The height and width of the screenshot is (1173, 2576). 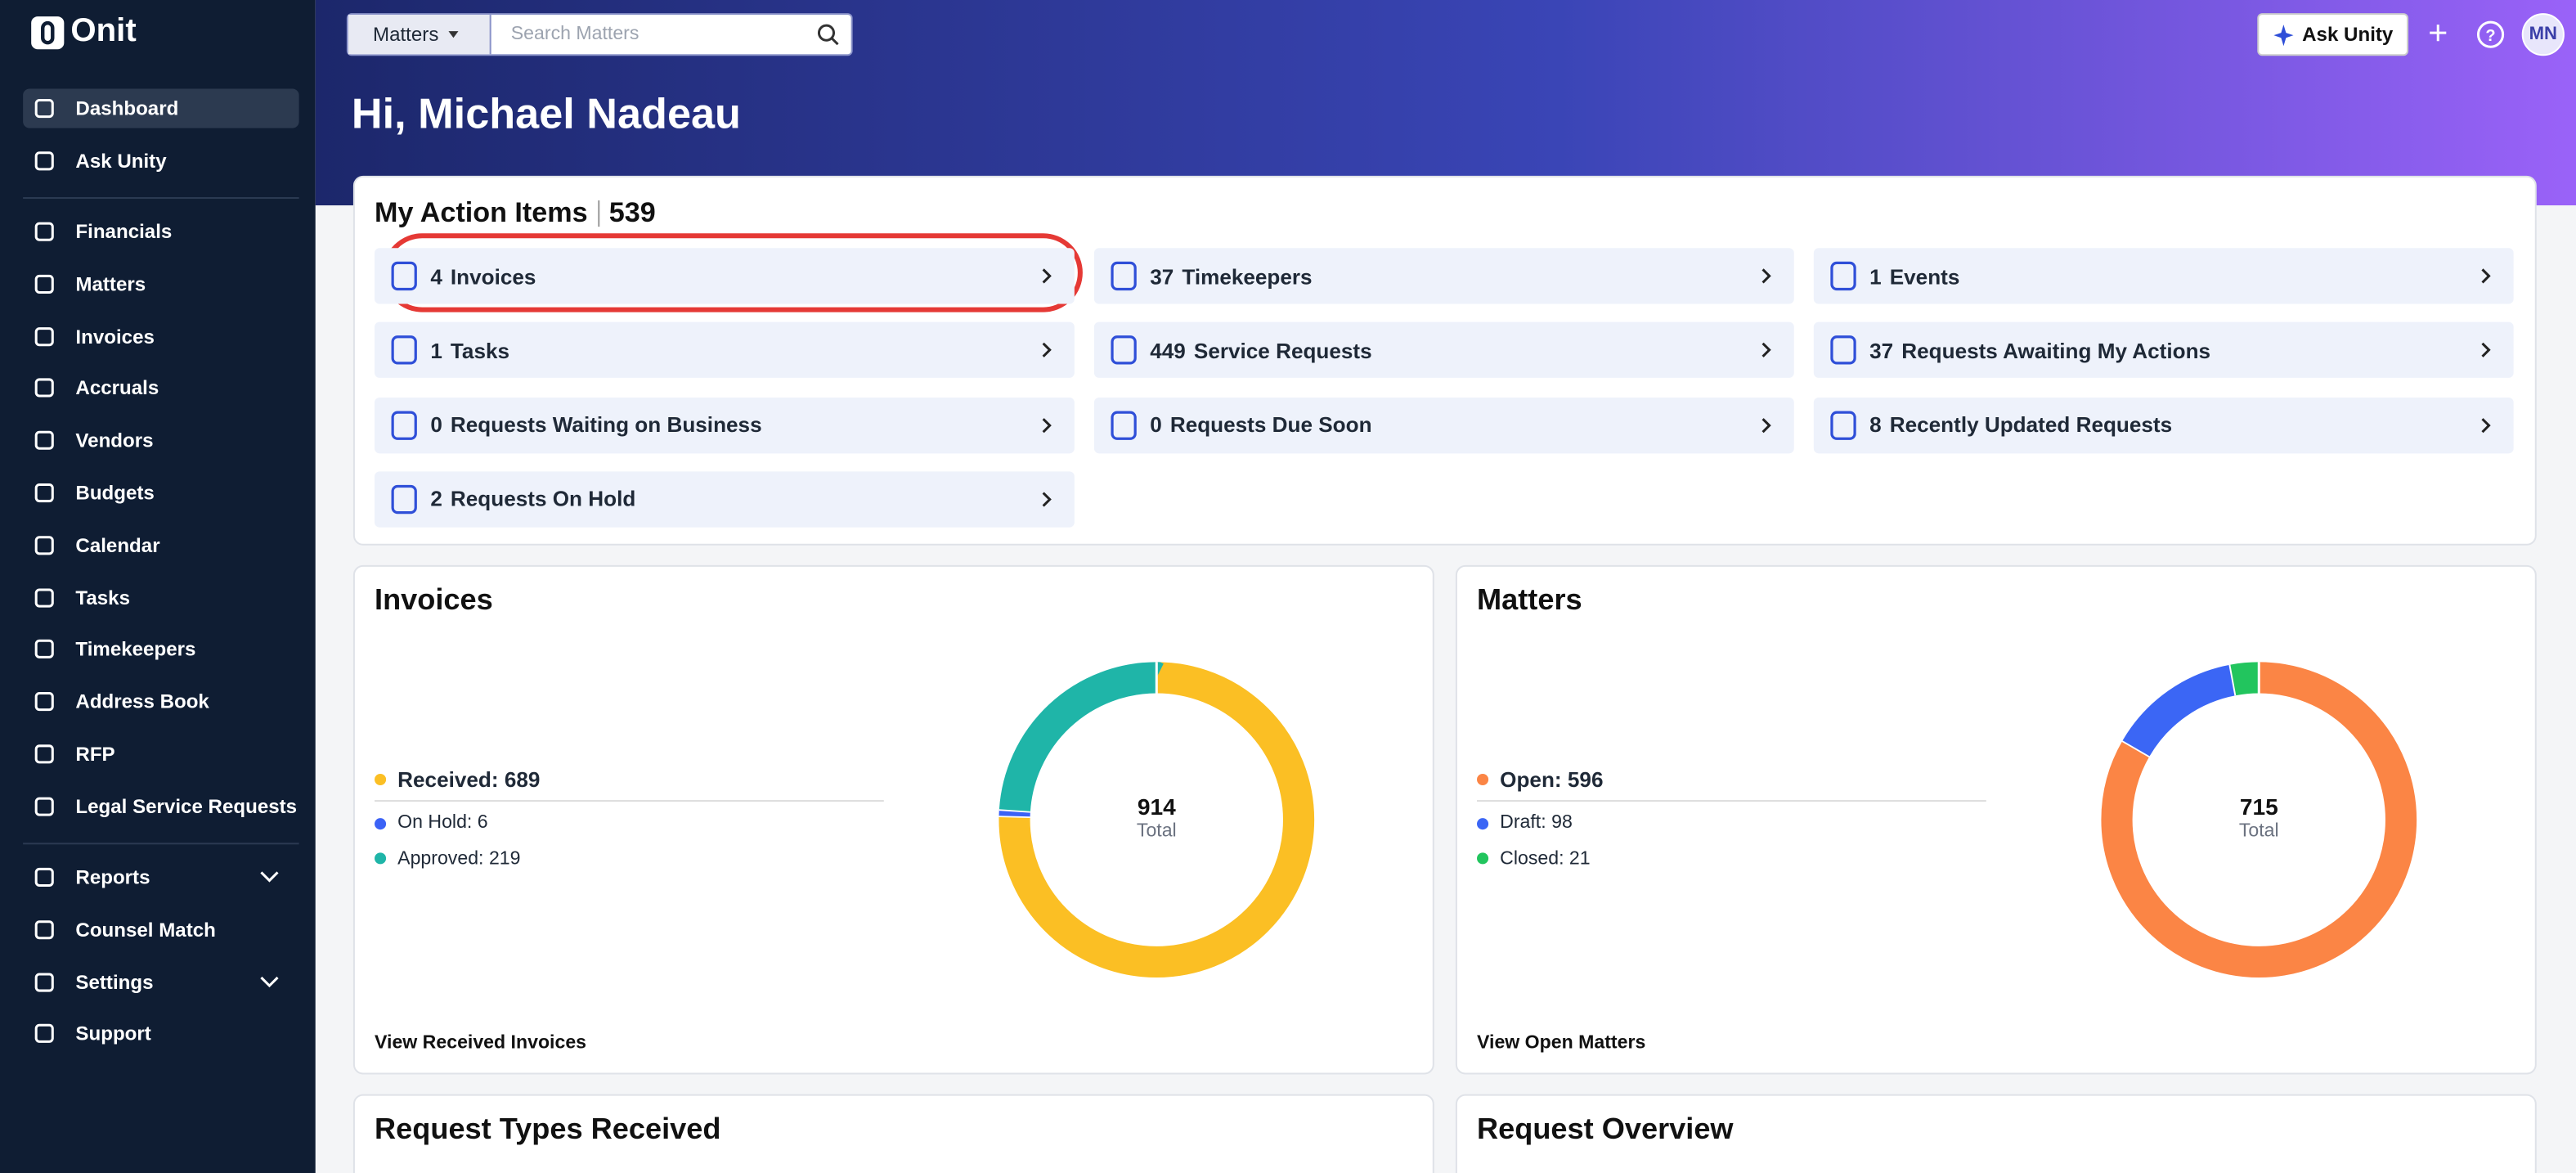 I want to click on legend-label: Draft:, so click(x=1523, y=823).